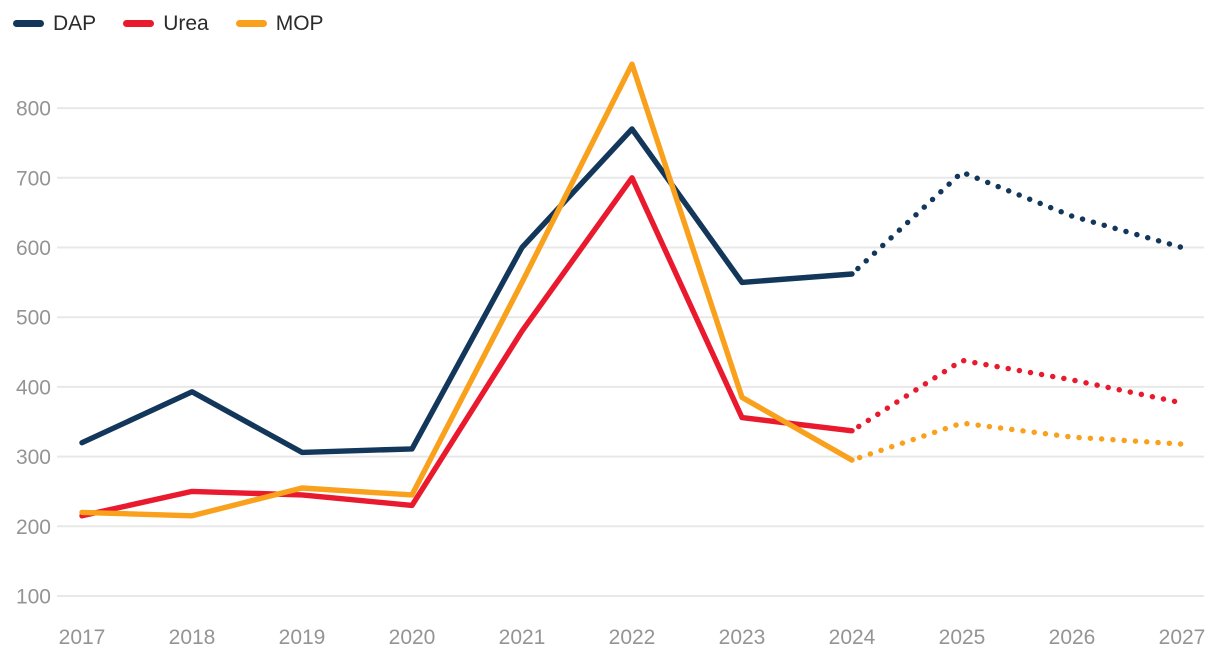 This screenshot has height=656, width=1220. What do you see at coordinates (412, 637) in the screenshot?
I see `x-tick-label-2020: 2020` at bounding box center [412, 637].